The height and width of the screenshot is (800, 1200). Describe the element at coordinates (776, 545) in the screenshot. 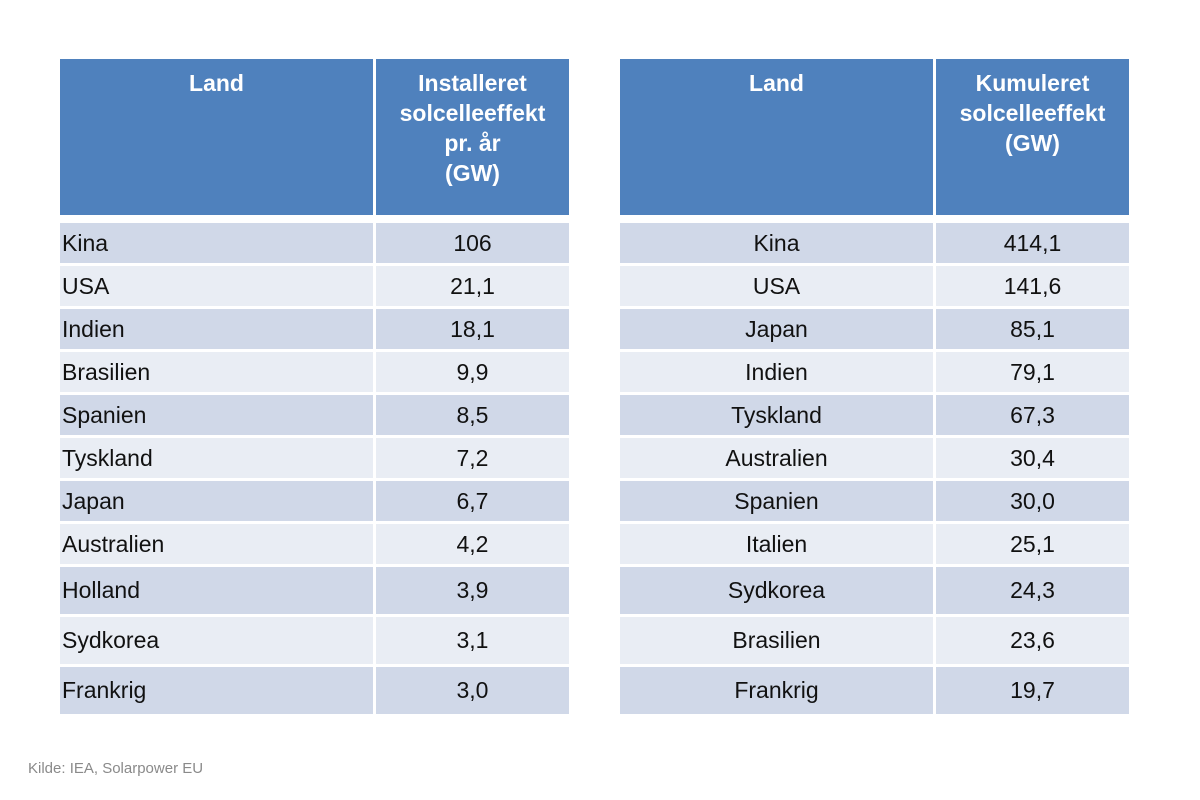

I see `country-cell: Italien` at that location.